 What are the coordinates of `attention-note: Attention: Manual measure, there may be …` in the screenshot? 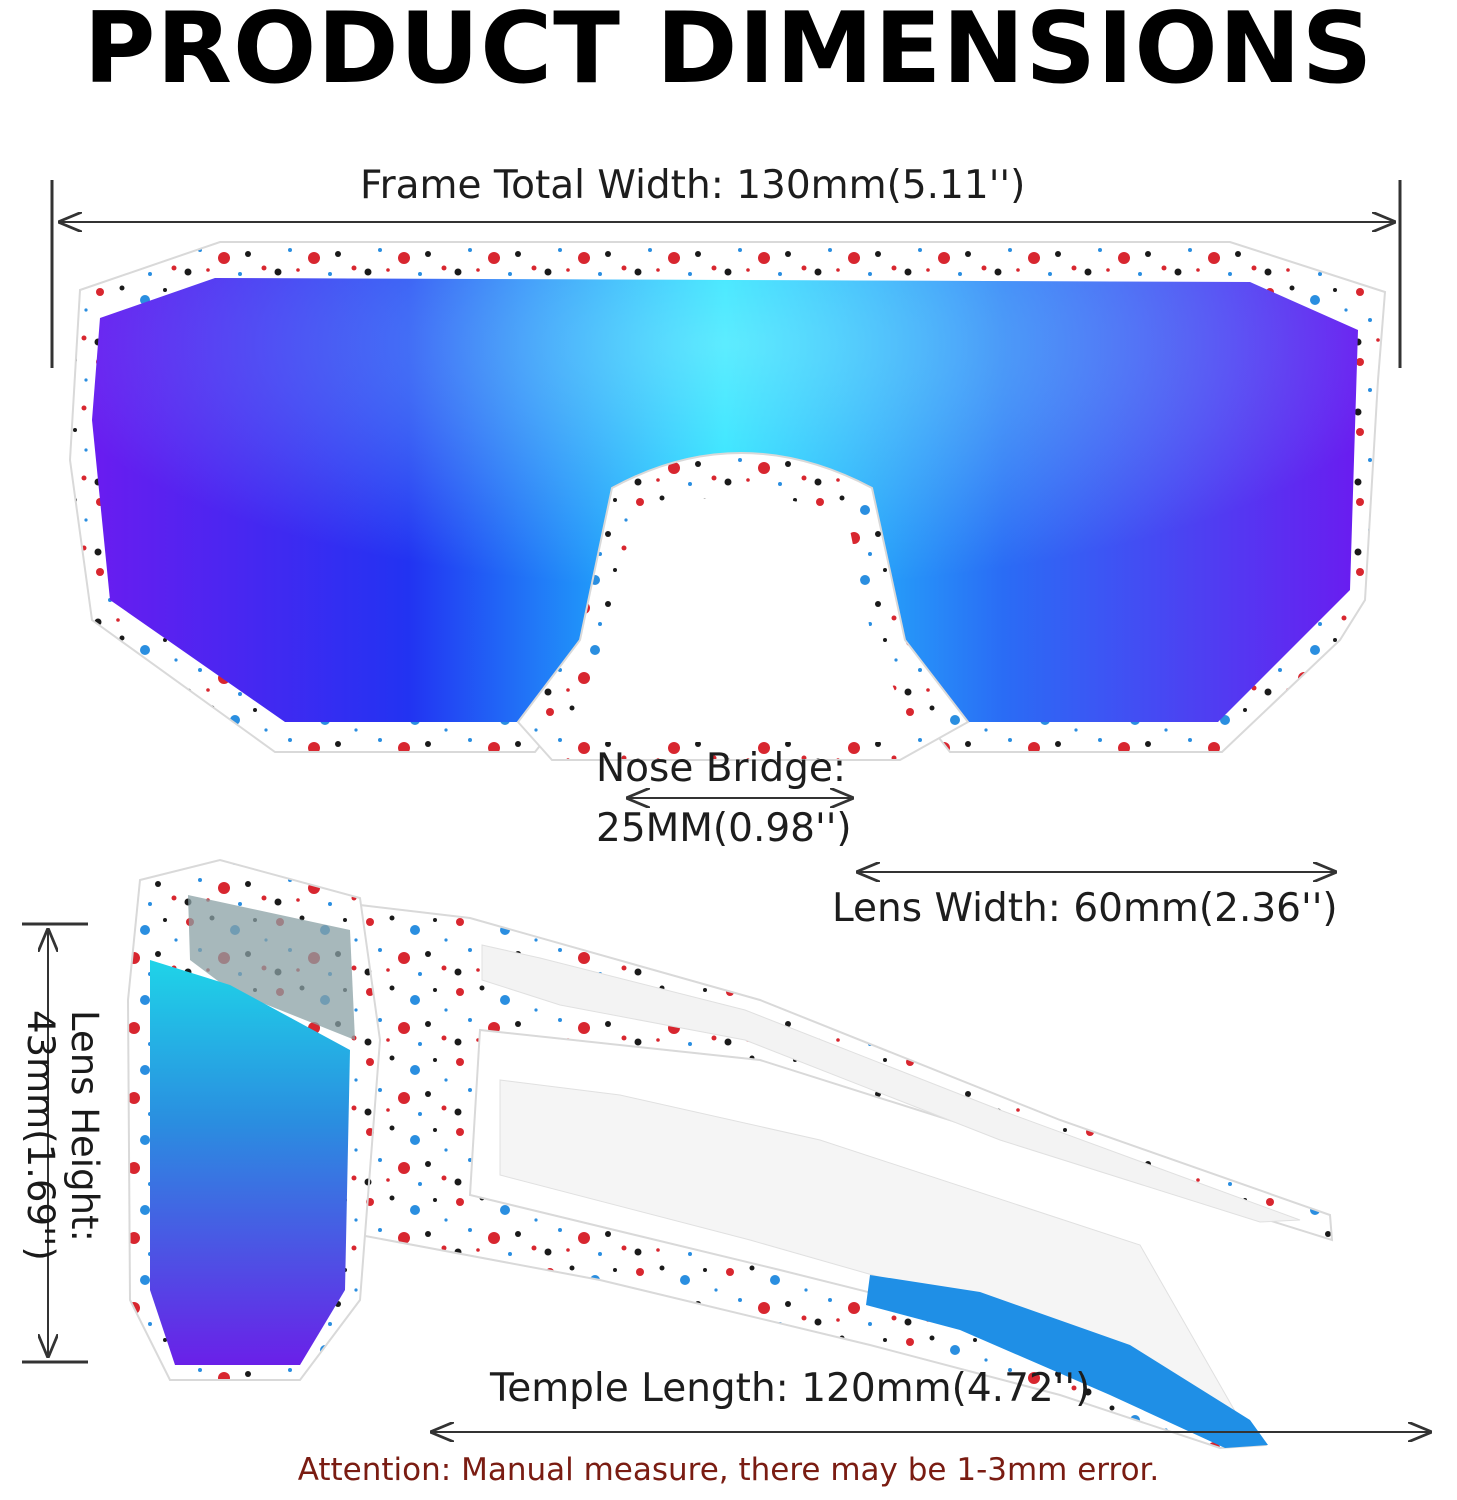 It's located at (728, 1470).